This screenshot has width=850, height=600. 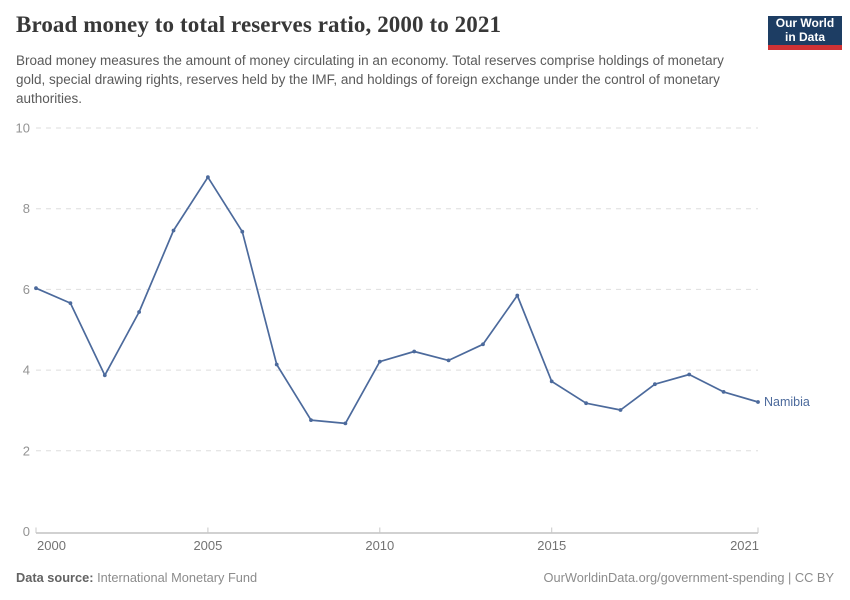 I want to click on x-tick-label: 2005, so click(x=207, y=545).